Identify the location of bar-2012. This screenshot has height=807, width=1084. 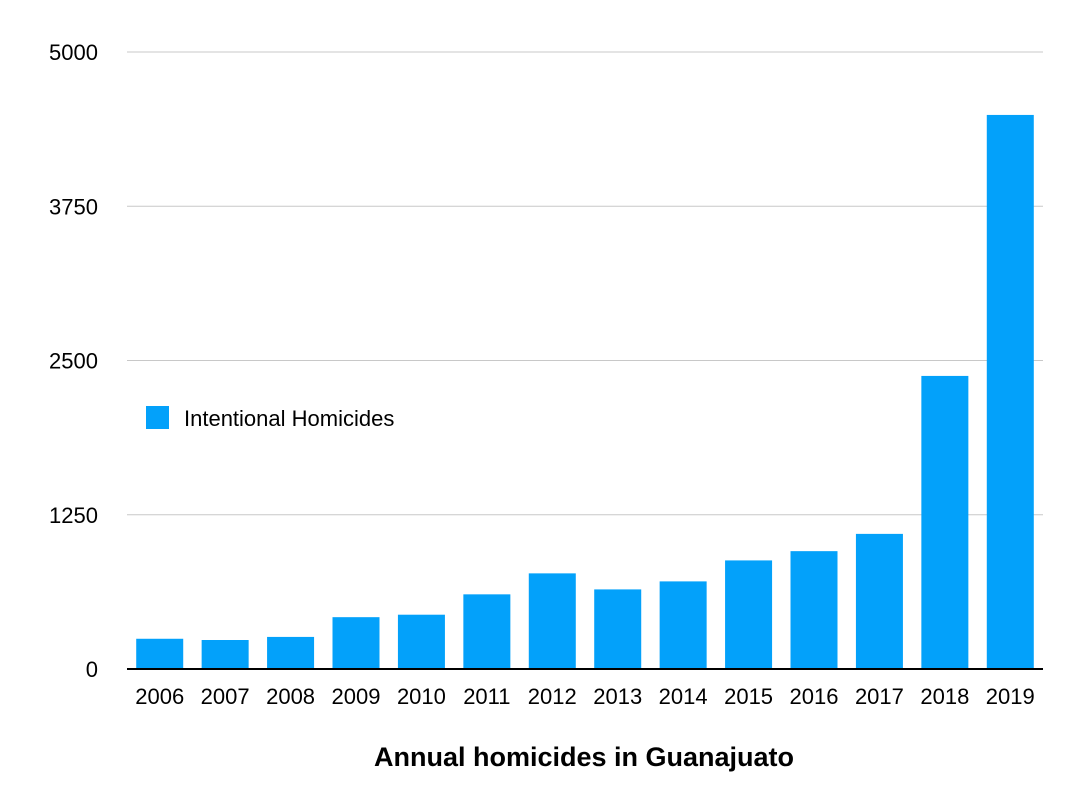
(552, 621).